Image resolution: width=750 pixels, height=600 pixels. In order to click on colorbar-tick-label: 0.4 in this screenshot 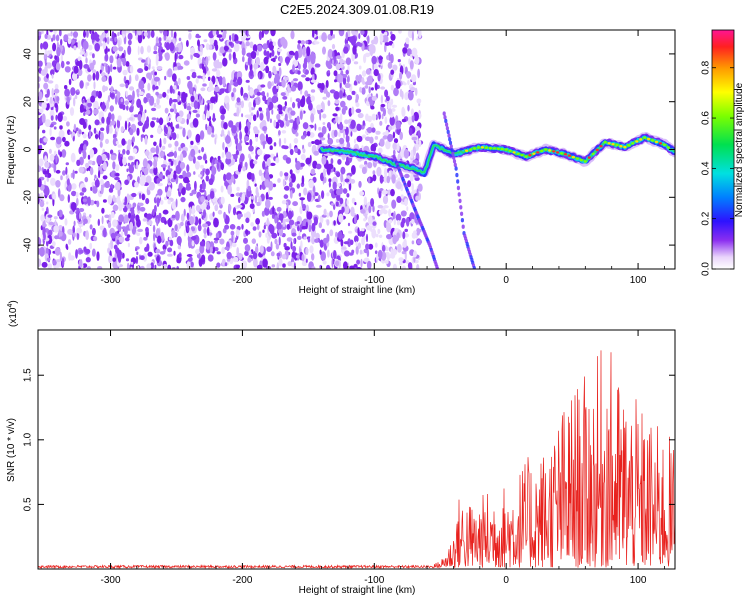, I will do `click(706, 168)`.